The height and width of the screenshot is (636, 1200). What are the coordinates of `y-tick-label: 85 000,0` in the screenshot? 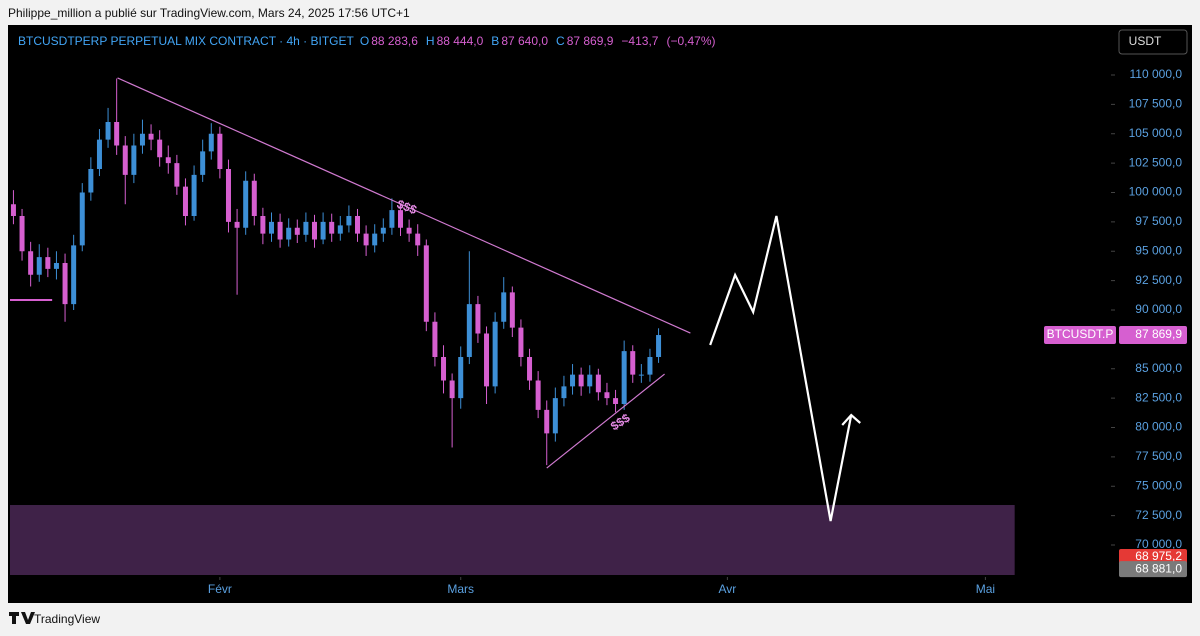 It's located at (1158, 368).